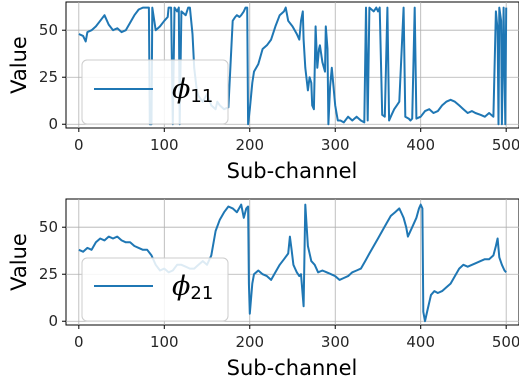 The image size is (519, 385). What do you see at coordinates (201, 293) in the screenshot?
I see `legend-subscript-phi21: 21` at bounding box center [201, 293].